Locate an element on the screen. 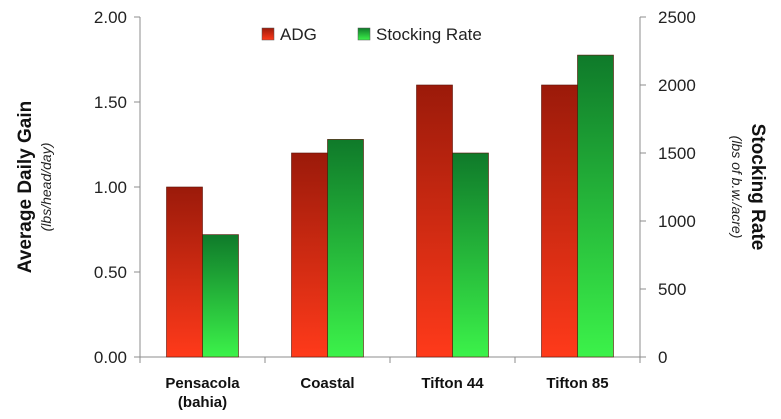 The width and height of the screenshot is (781, 419). left-axis-title: Average Daily Gain is located at coordinates (25, 187).